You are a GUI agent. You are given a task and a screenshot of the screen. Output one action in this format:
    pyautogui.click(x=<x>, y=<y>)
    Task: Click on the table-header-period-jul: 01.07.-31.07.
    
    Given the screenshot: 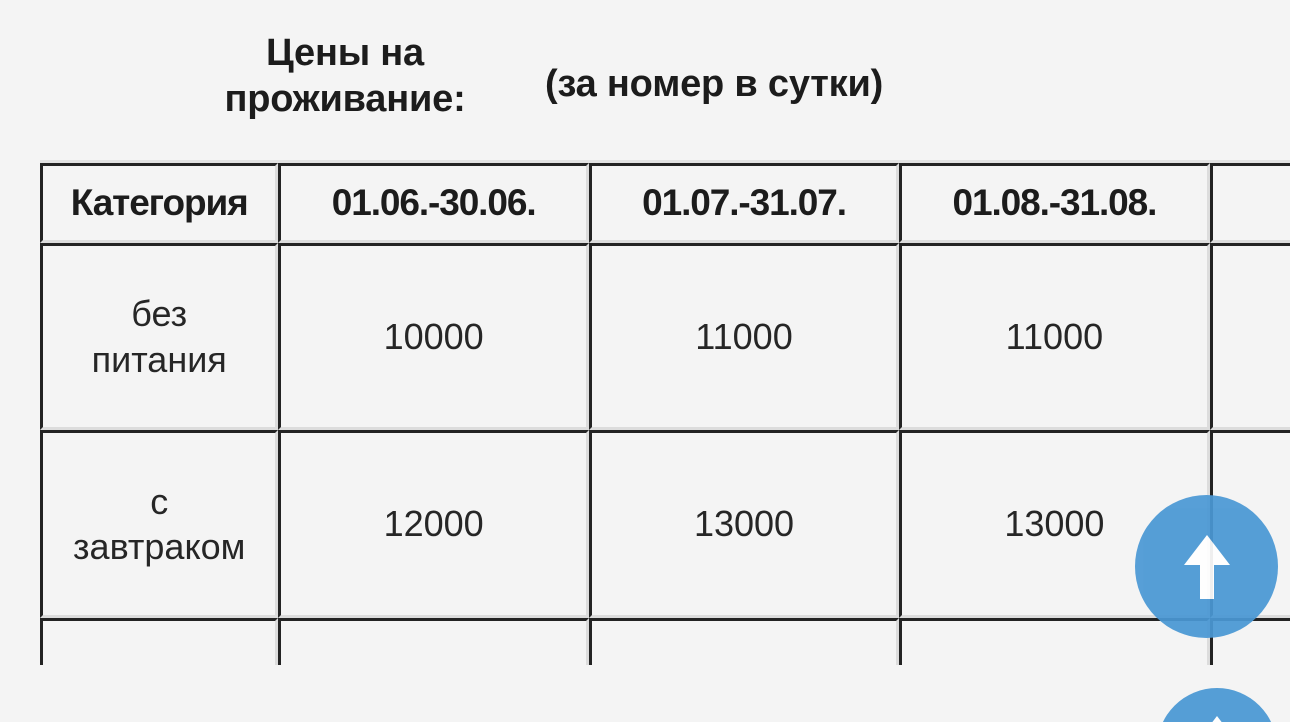 What is the action you would take?
    pyautogui.click(x=744, y=203)
    